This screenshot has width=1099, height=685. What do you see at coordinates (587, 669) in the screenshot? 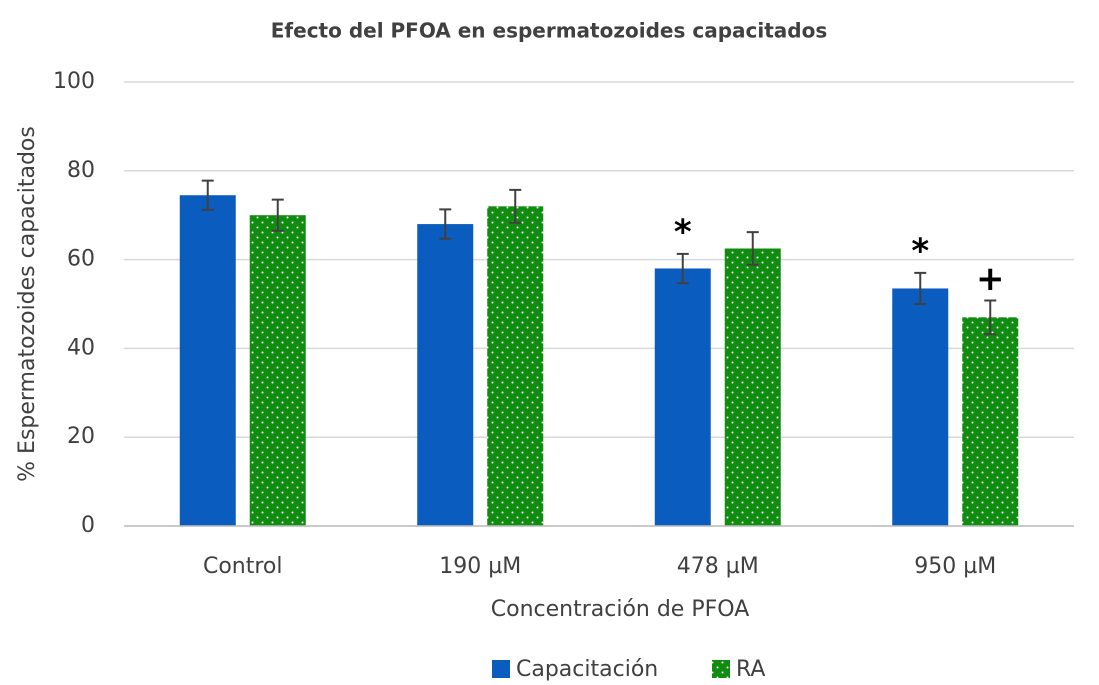
I see `legend-label: Capacitación` at bounding box center [587, 669].